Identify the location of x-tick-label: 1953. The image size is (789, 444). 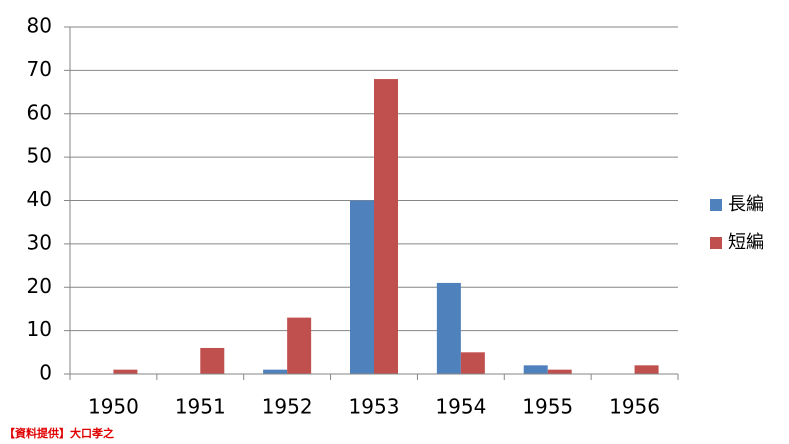
(374, 407).